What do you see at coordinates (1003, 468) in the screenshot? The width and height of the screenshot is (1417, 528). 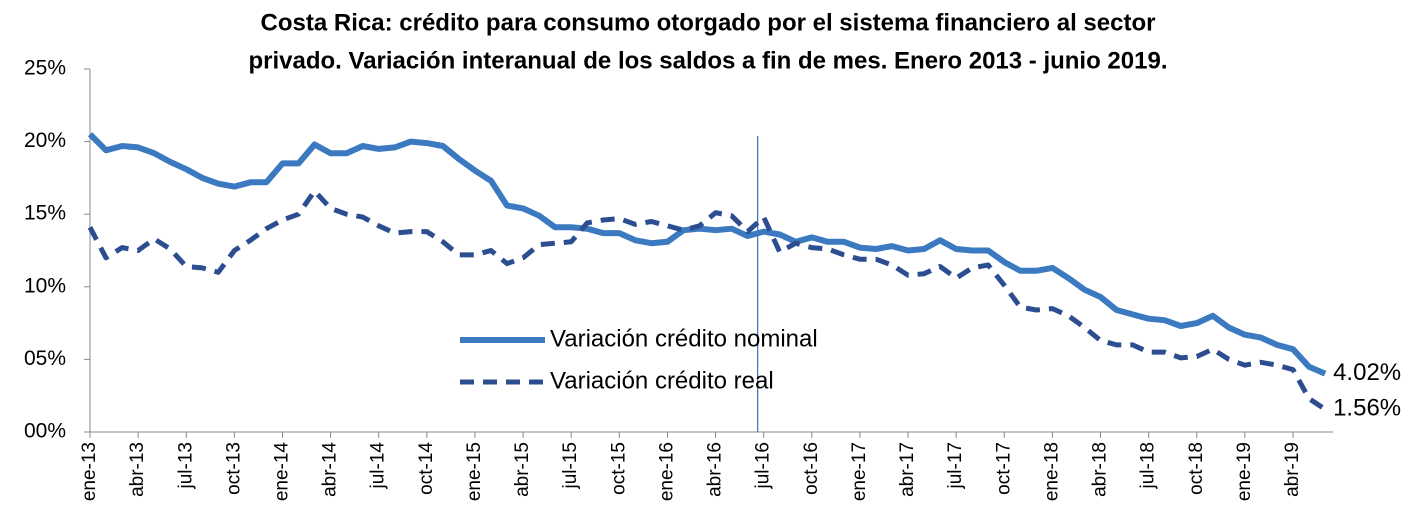 I see `x-tick-label: oct-17` at bounding box center [1003, 468].